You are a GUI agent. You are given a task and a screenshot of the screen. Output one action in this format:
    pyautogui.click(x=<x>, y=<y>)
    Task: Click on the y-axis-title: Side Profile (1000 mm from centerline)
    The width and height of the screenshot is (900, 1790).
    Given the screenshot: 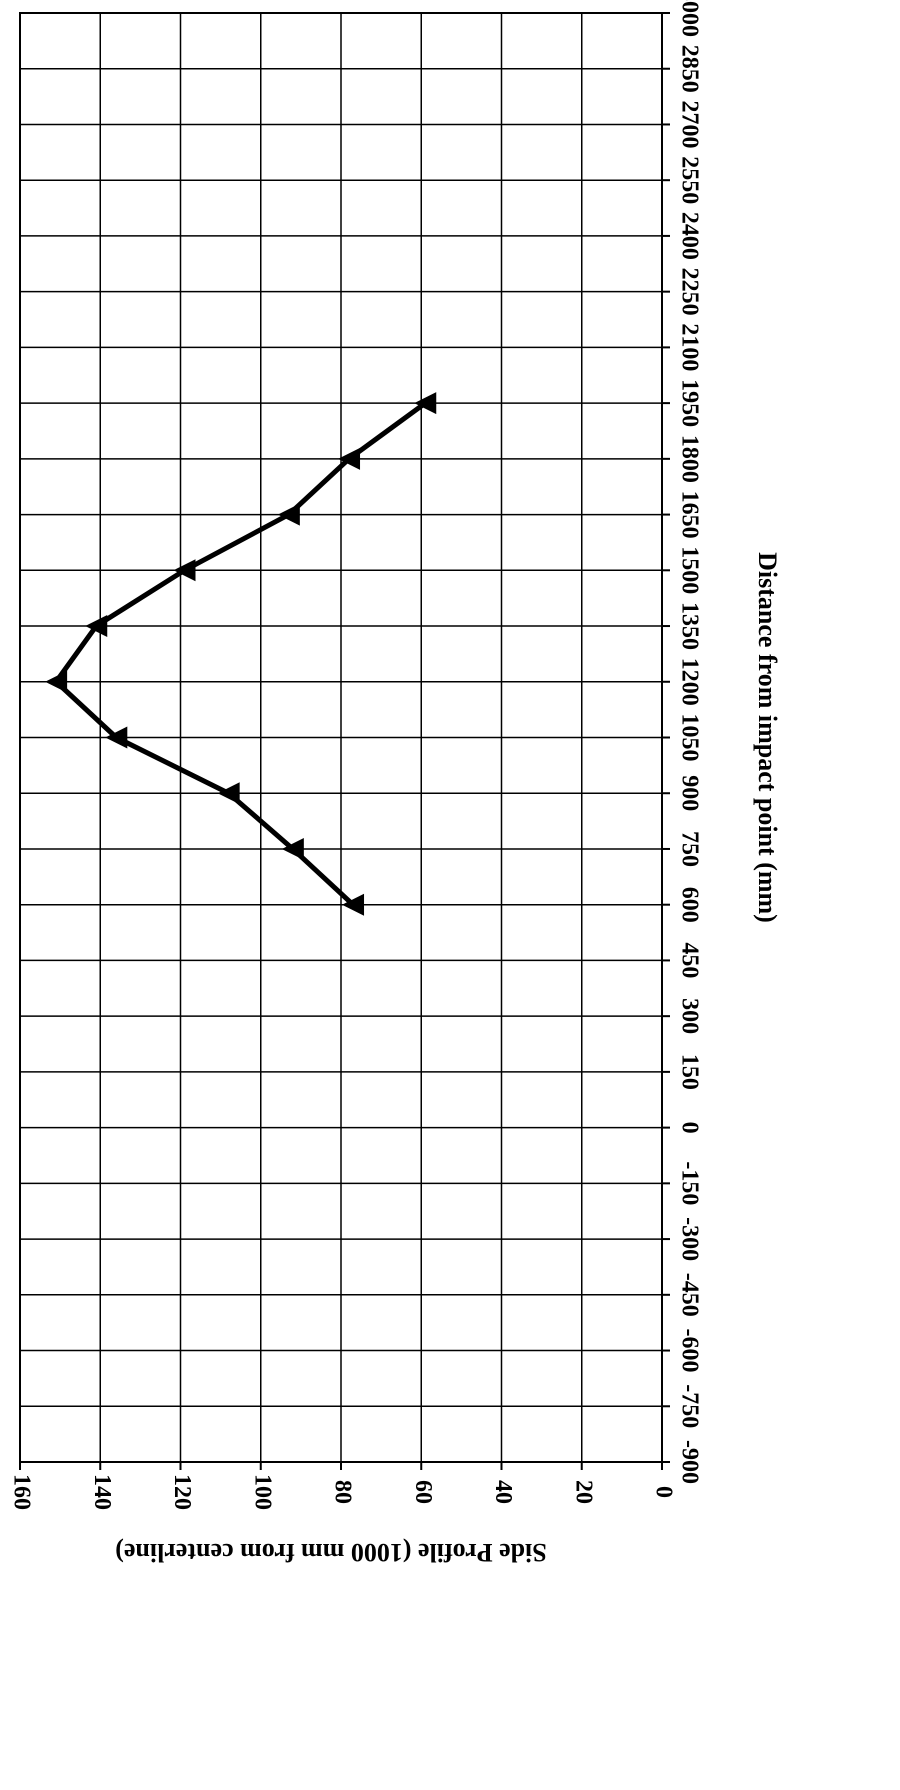 What is the action you would take?
    pyautogui.click(x=331, y=1552)
    